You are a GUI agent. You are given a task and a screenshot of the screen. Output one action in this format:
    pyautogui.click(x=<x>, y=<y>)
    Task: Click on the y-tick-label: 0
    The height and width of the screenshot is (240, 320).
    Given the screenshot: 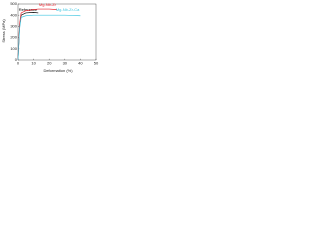 What is the action you would take?
    pyautogui.click(x=16, y=59)
    